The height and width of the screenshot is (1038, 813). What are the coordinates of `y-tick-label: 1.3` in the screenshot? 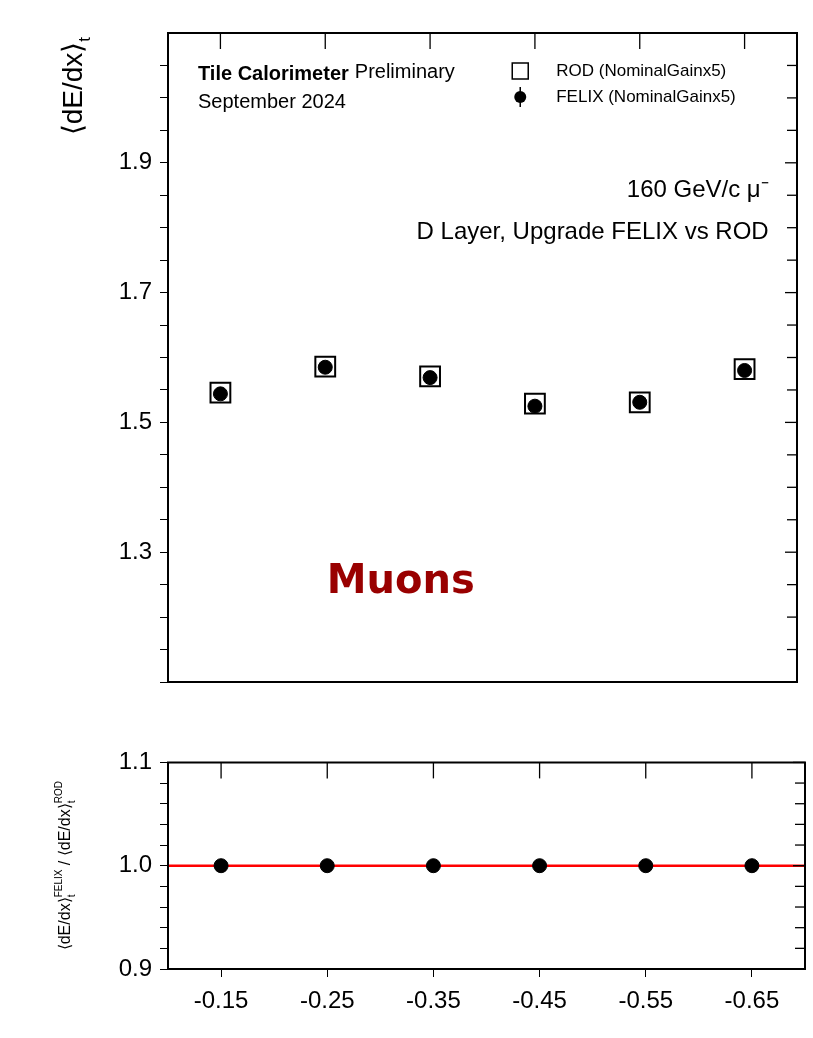 It's located at (135, 550).